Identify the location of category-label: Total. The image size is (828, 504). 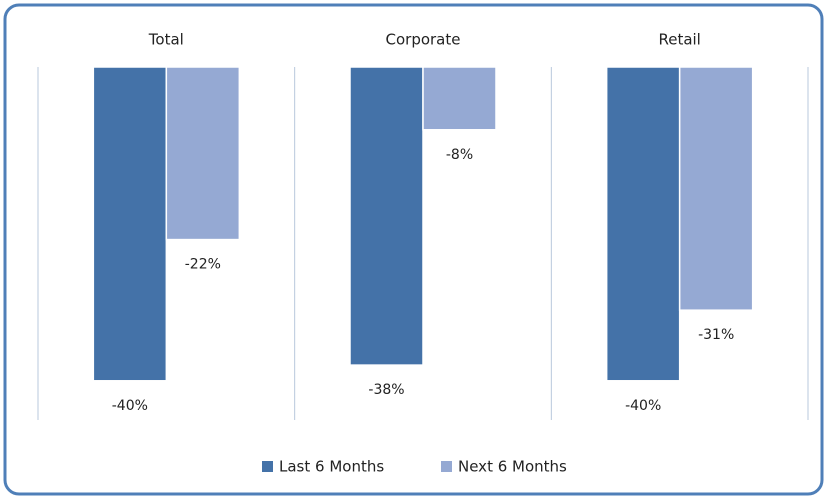
(166, 40).